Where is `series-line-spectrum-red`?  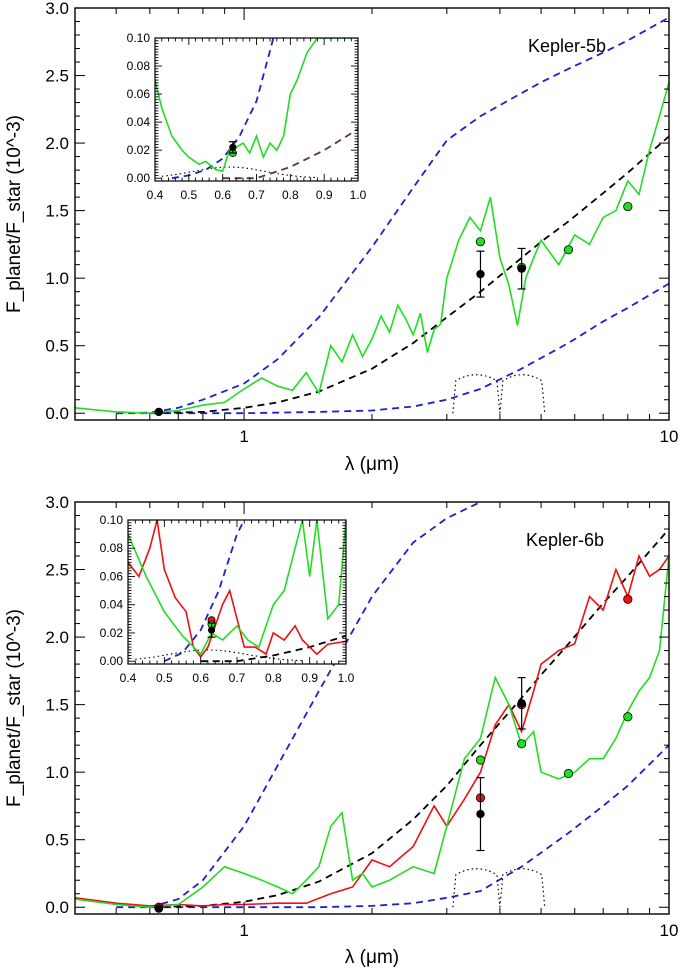 series-line-spectrum-red is located at coordinates (237, 589).